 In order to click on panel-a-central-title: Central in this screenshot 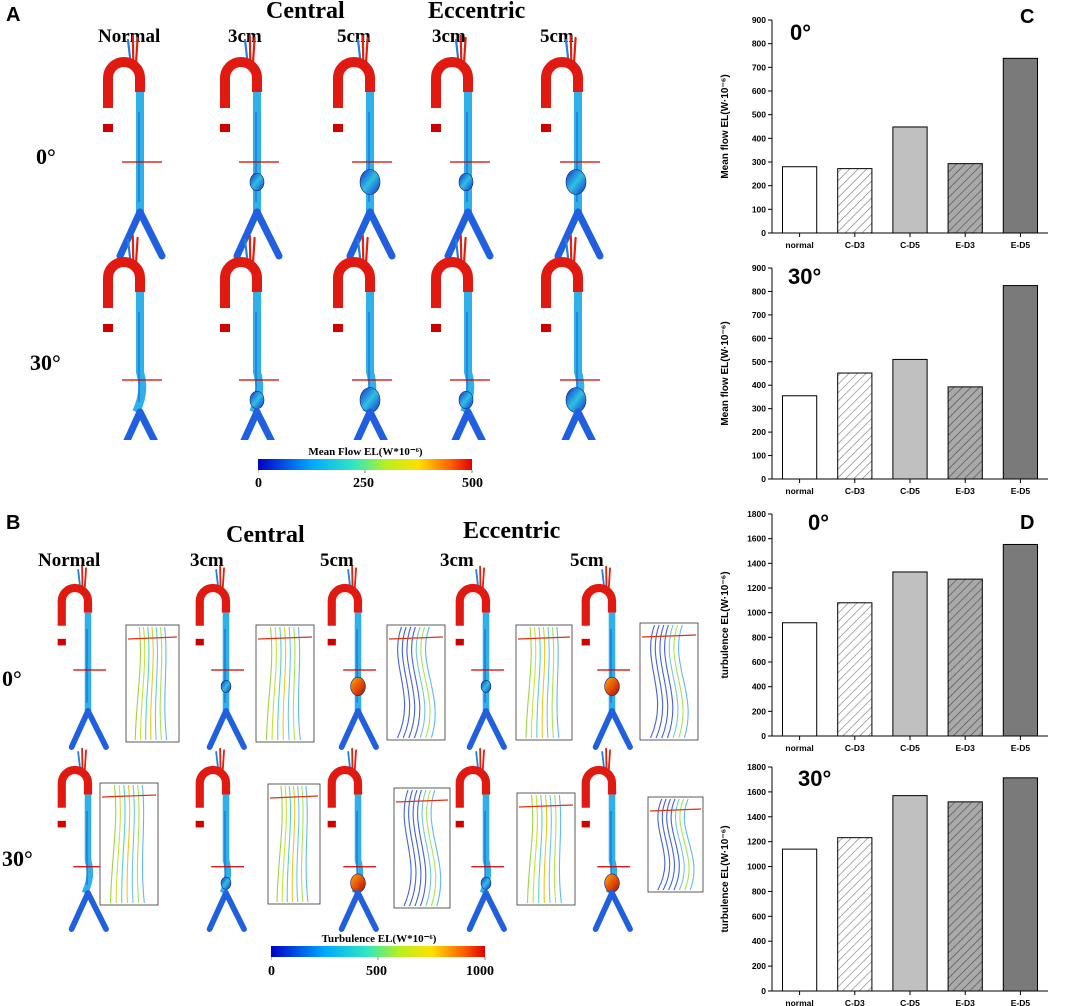, I will do `click(305, 12)`.